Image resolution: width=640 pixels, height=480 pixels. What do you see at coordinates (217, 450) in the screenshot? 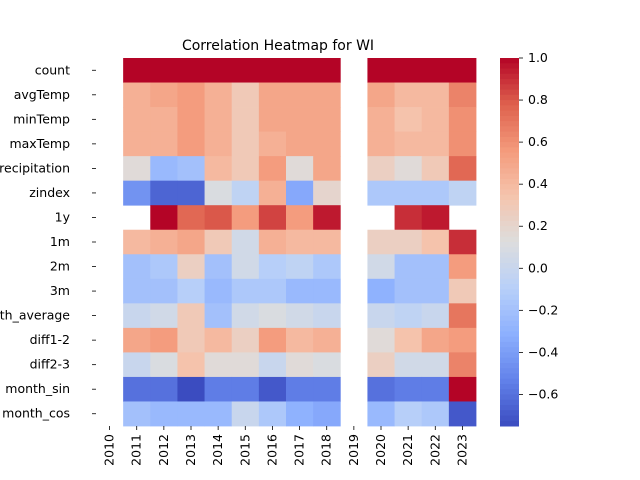
I see `x-tick-label: 2014` at bounding box center [217, 450].